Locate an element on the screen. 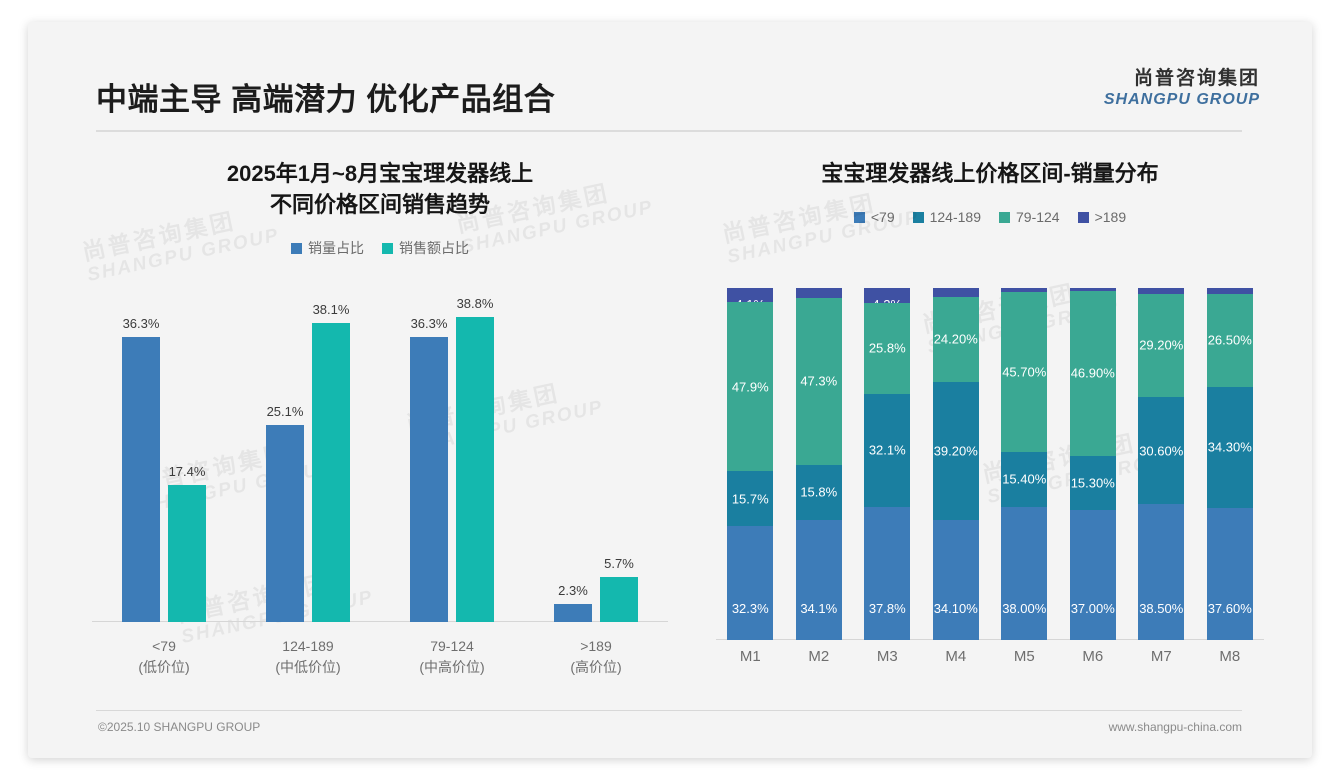  segment-value-label: 29.20% is located at coordinates (1161, 345).